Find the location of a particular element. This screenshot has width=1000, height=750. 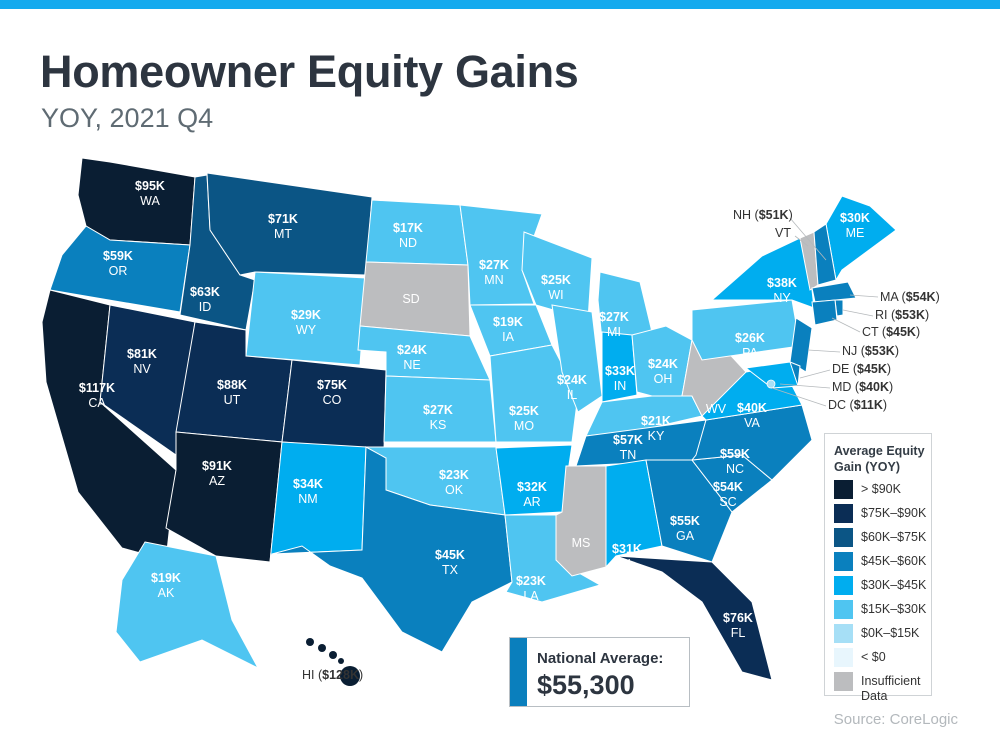

legend-label: $45K–$60K is located at coordinates (894, 561).